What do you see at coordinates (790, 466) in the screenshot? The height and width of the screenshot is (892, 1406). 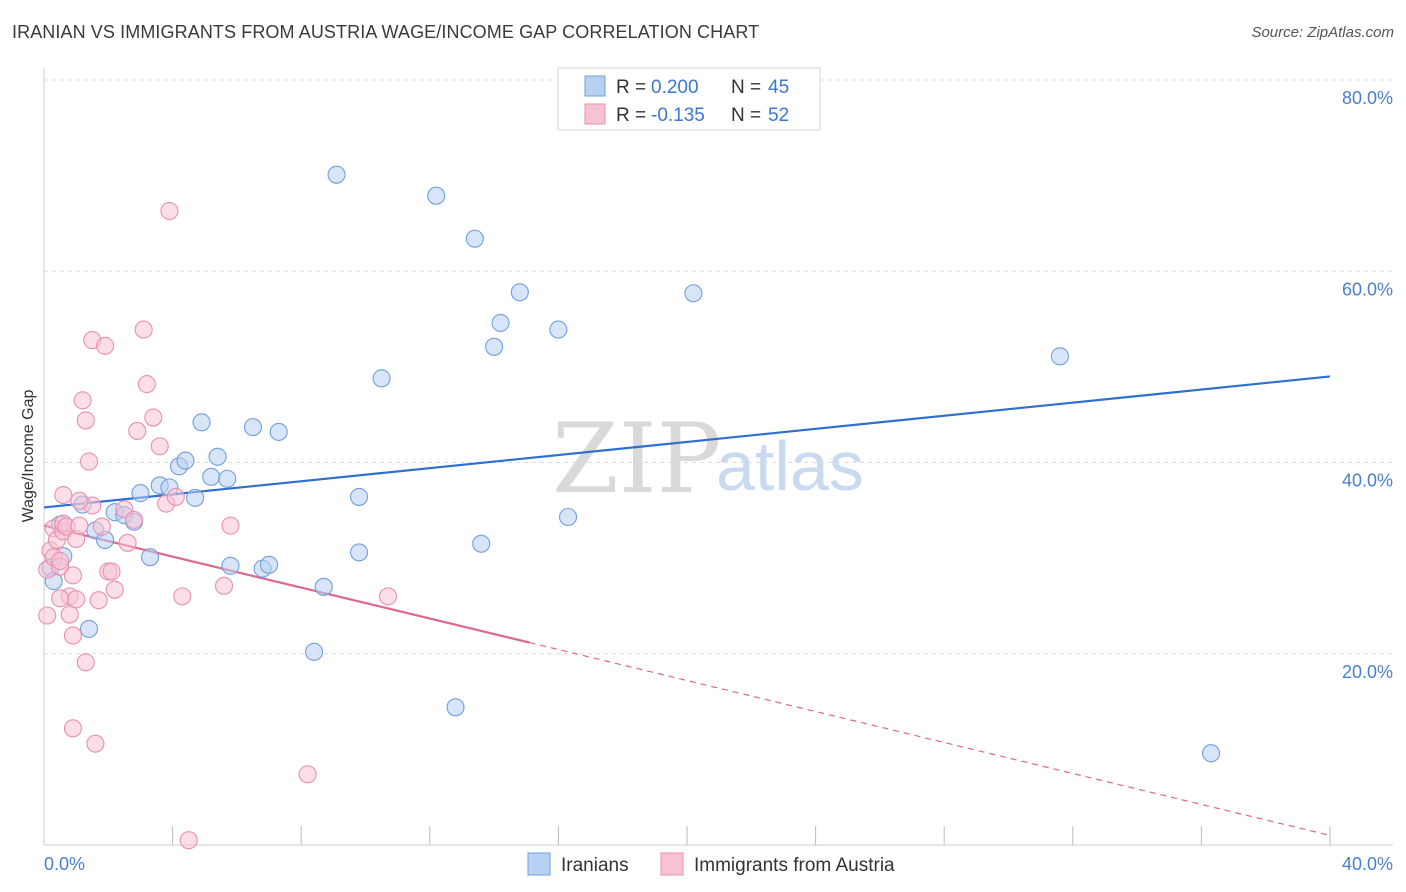 I see `watermark-atlas: atlas` at bounding box center [790, 466].